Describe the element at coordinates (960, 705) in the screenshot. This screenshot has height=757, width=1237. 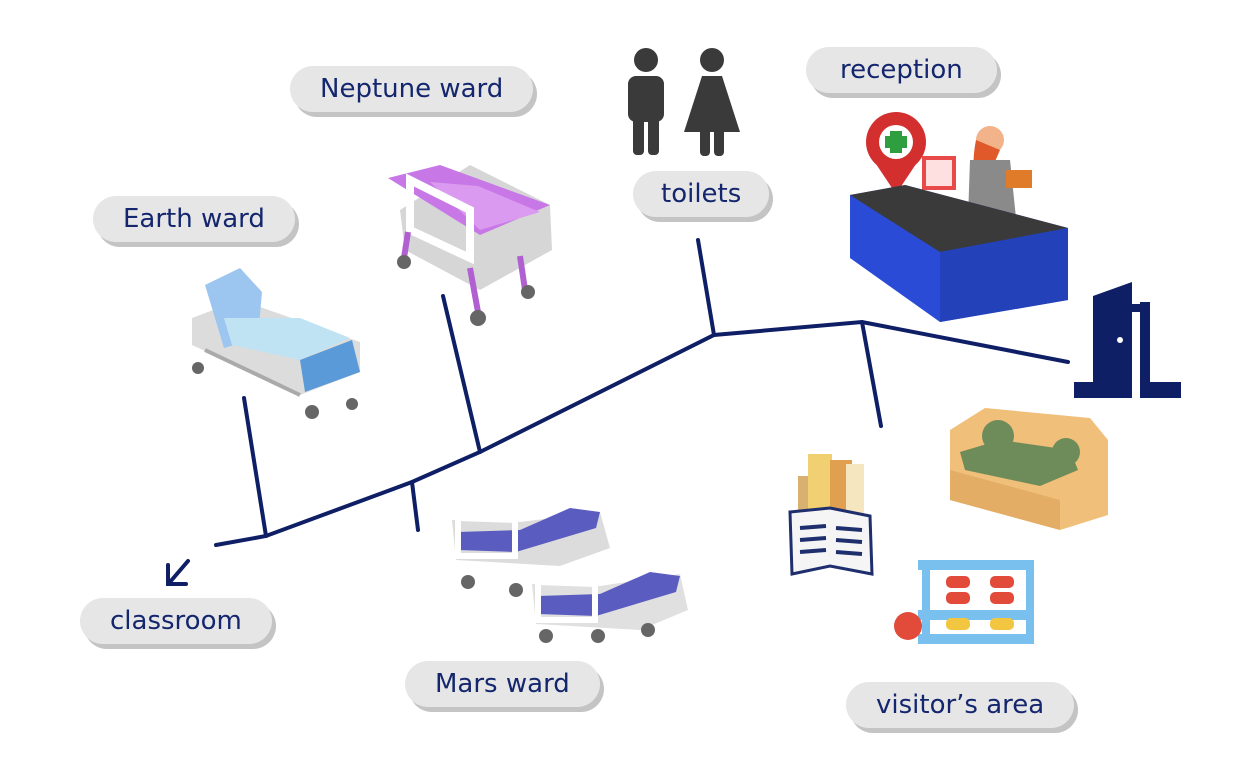
I see `label-visitors-area: visitor’s area` at that location.